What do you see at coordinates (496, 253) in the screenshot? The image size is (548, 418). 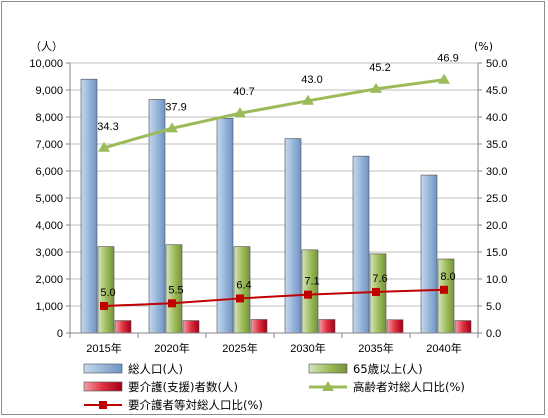 I see `right-axis-tick-label: 15.0` at bounding box center [496, 253].